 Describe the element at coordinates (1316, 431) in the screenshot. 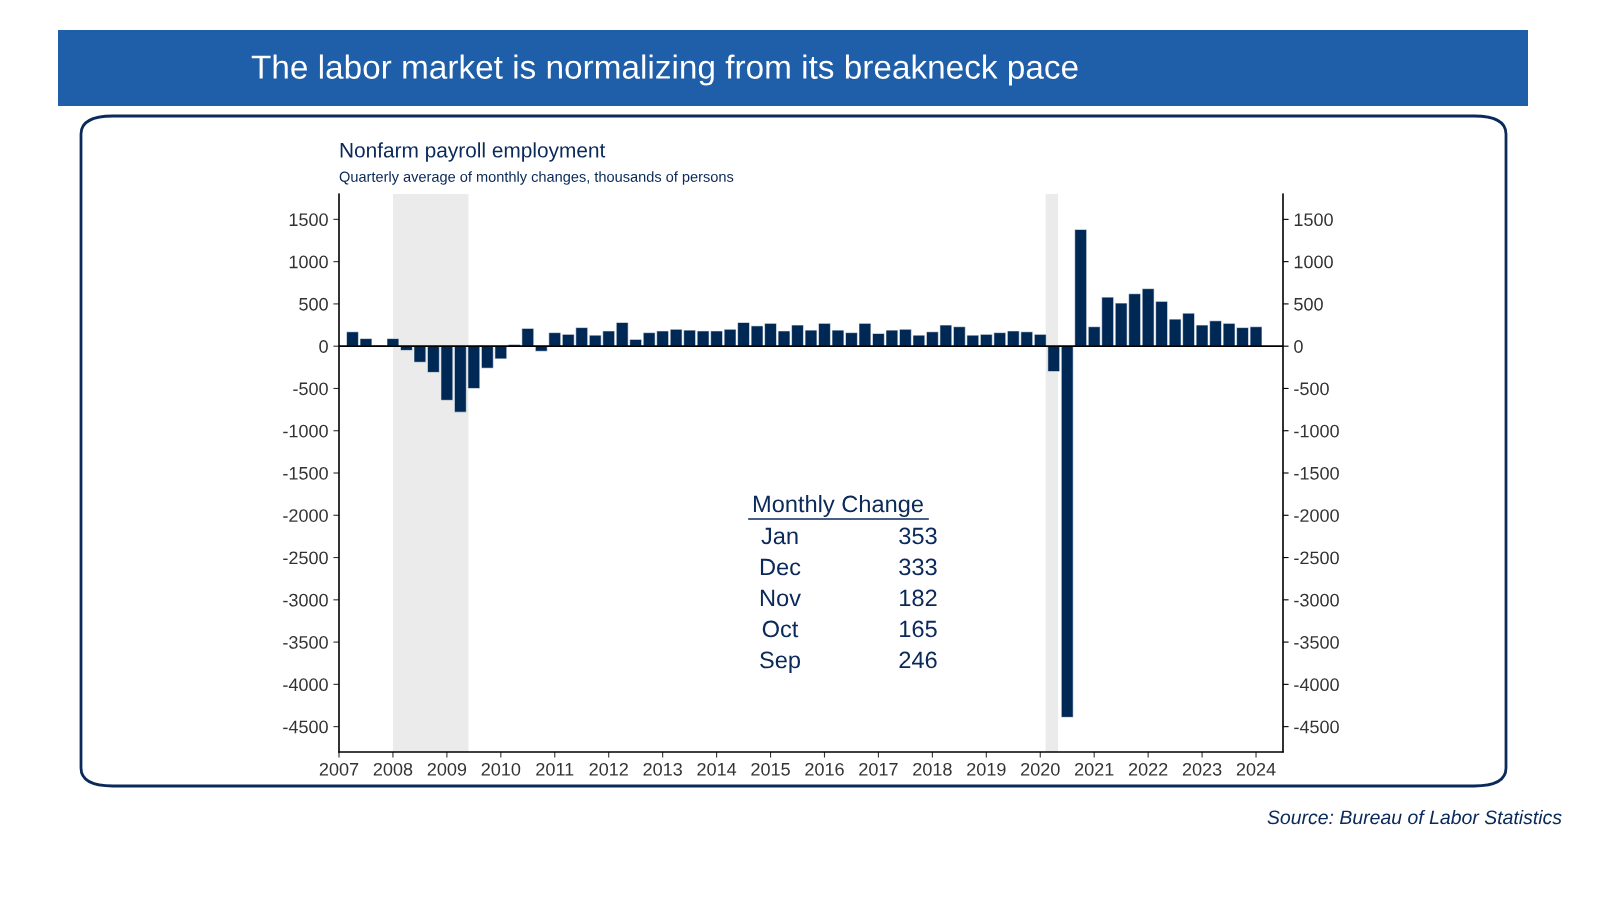

I see `y2-tick-label: -1000` at that location.